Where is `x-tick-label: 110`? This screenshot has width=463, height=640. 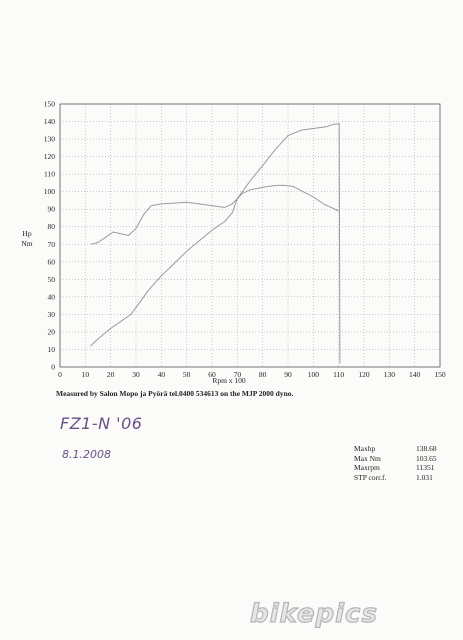
x-tick-label: 110 is located at coordinates (338, 374).